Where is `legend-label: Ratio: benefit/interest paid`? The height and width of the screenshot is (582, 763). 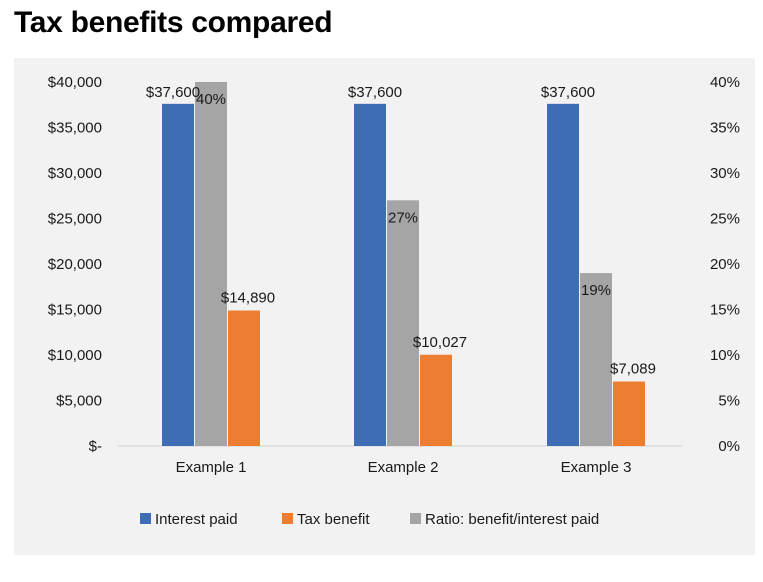 legend-label: Ratio: benefit/interest paid is located at coordinates (512, 519).